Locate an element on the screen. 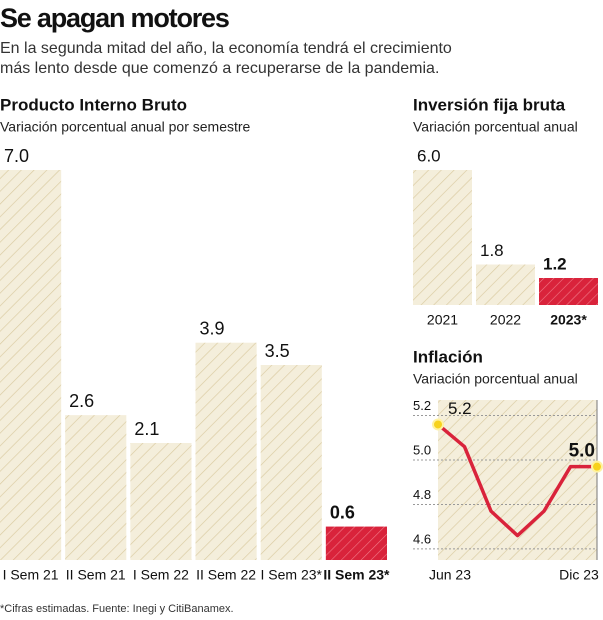 The height and width of the screenshot is (620, 603). value-label: 0.6 is located at coordinates (342, 512).